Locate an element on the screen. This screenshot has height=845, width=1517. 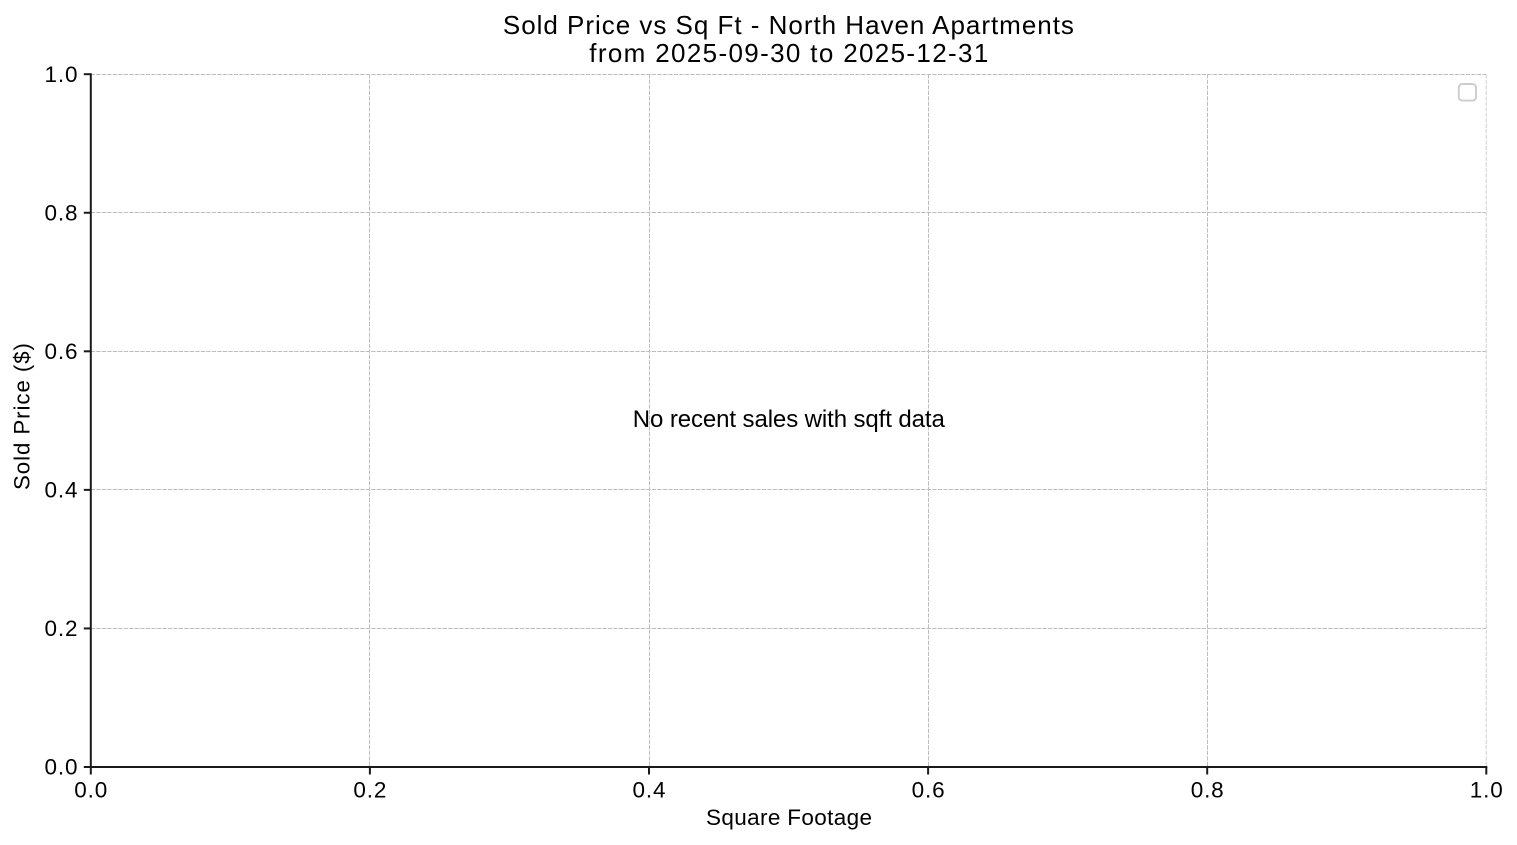
svg-text: Sold Price ($) is located at coordinates (22, 416).